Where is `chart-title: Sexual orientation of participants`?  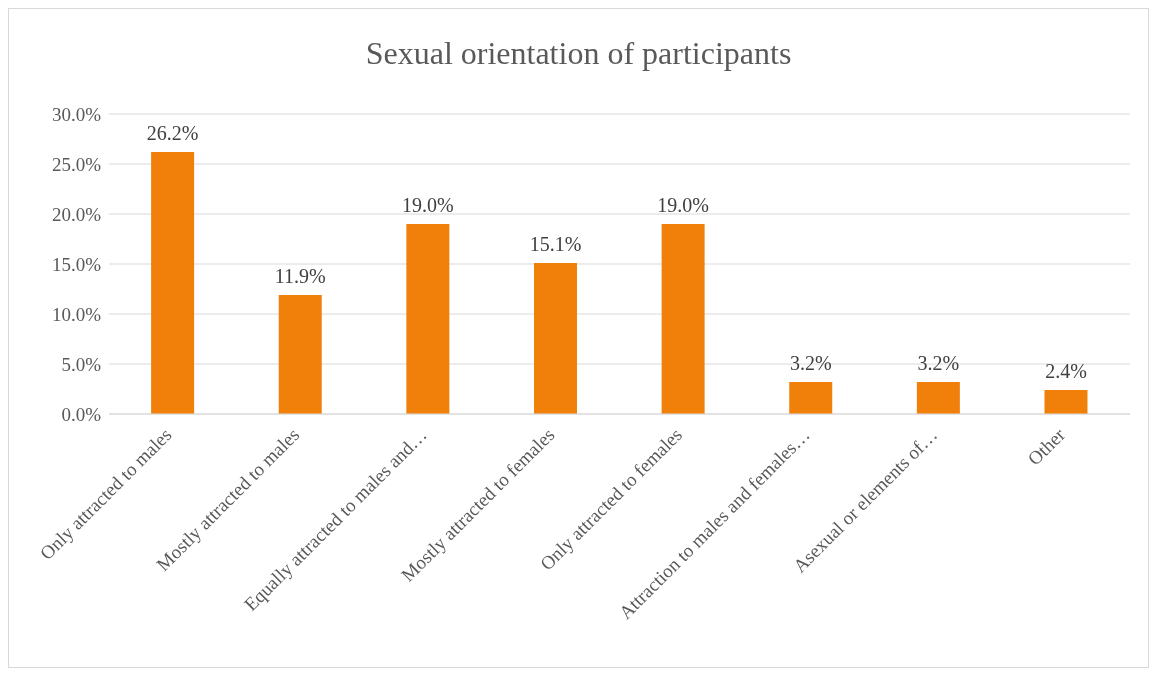
chart-title: Sexual orientation of participants is located at coordinates (578, 53).